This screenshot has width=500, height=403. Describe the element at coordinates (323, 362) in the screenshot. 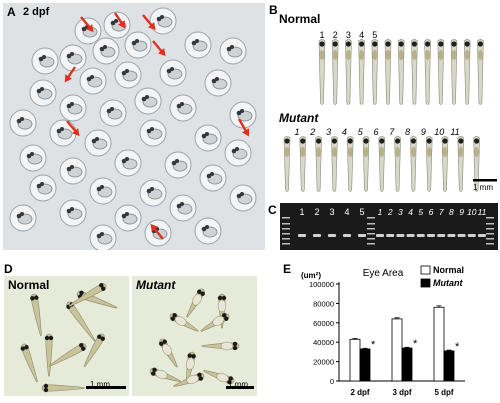

I see `y-tick-label: 20000` at that location.